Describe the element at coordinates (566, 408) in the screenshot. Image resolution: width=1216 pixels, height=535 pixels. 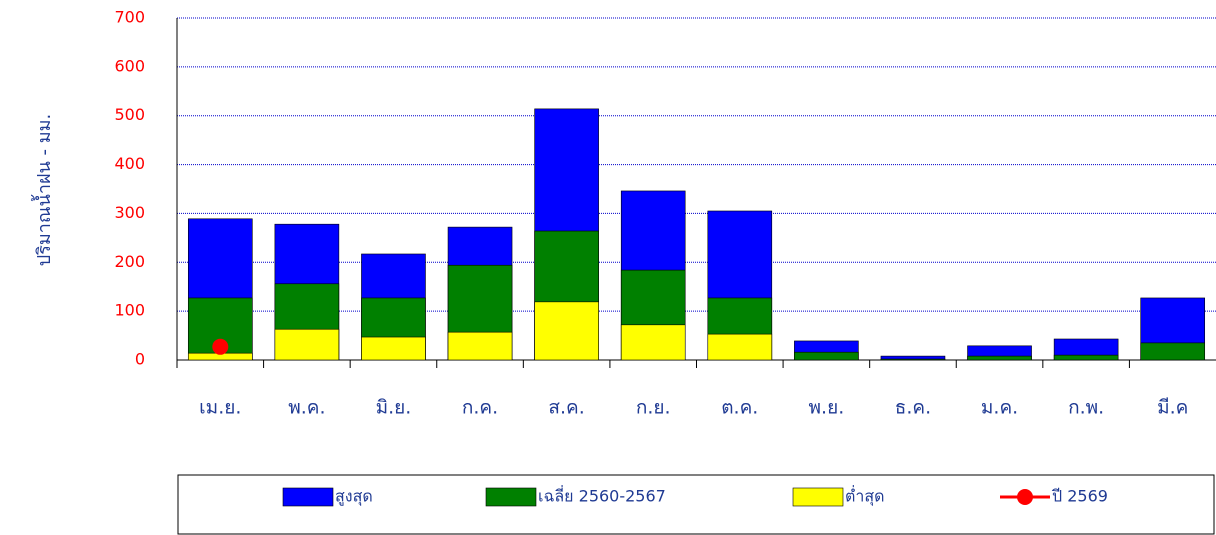
I see `x-tick-label: ส.ค.` at that location.